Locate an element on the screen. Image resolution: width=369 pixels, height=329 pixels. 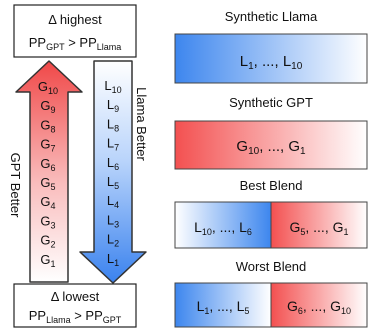
synthetic-llama-panel: Synthetic Llama L1, ..., L10 is located at coordinates (271, 46).